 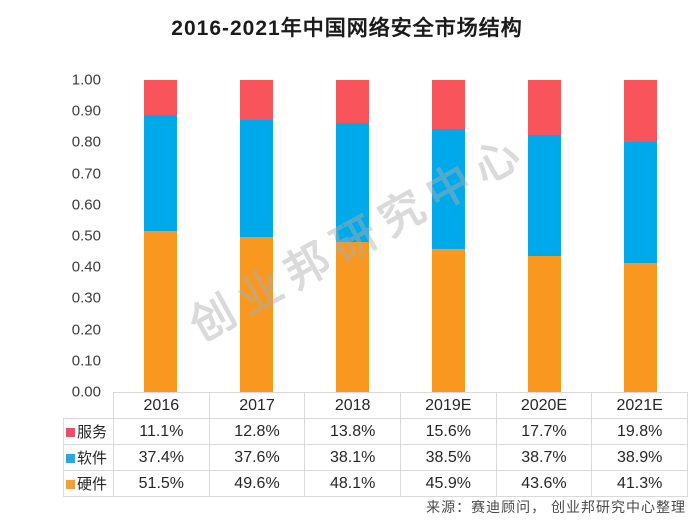 I want to click on value-cell-软件-2016: 37.4%, so click(x=161, y=457).